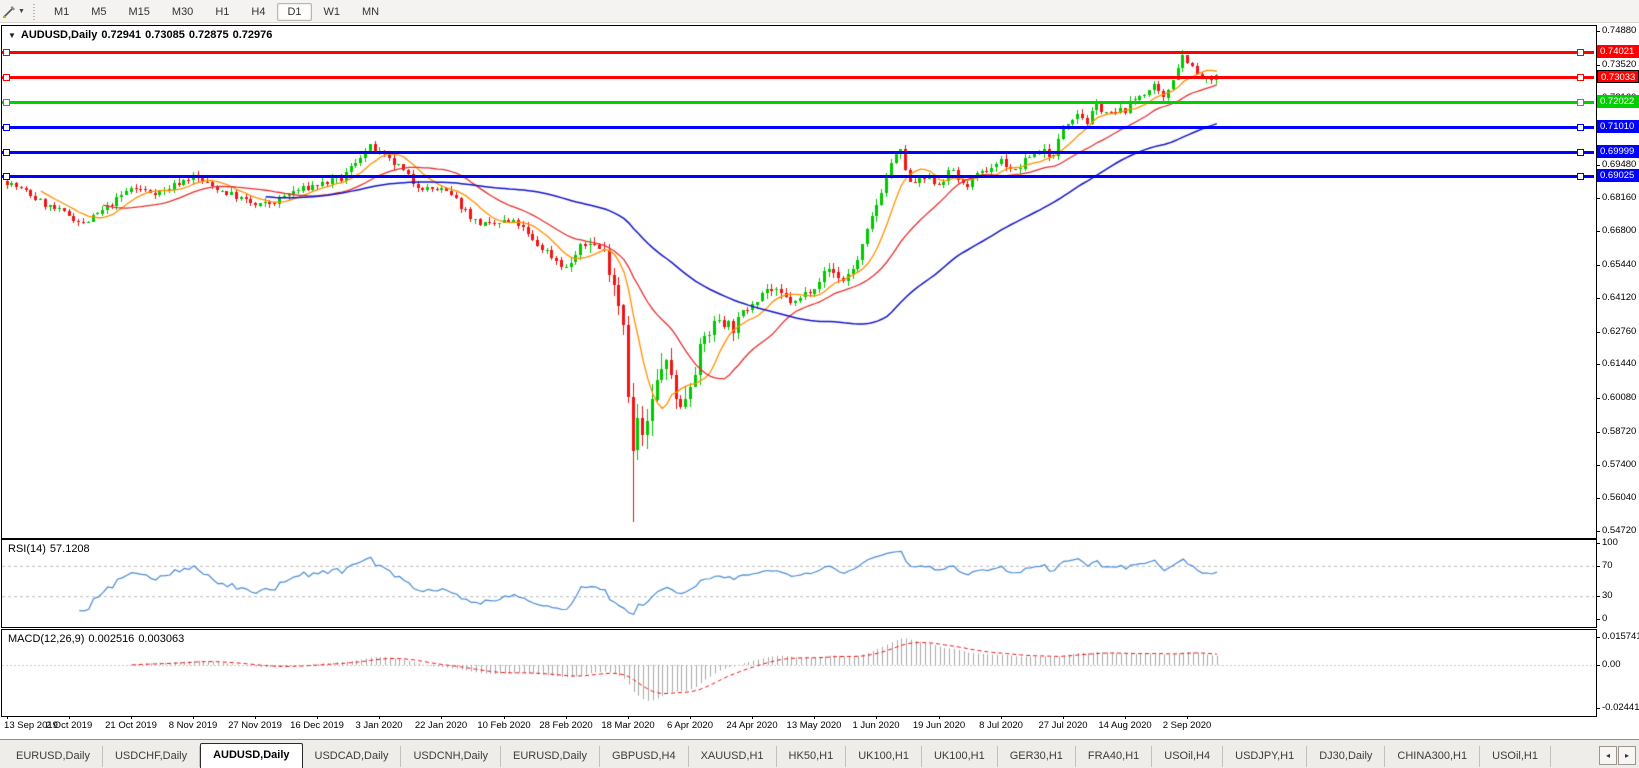 The width and height of the screenshot is (1639, 768). Describe the element at coordinates (1063, 725) in the screenshot. I see `date-label: 27 Jul 2020` at that location.